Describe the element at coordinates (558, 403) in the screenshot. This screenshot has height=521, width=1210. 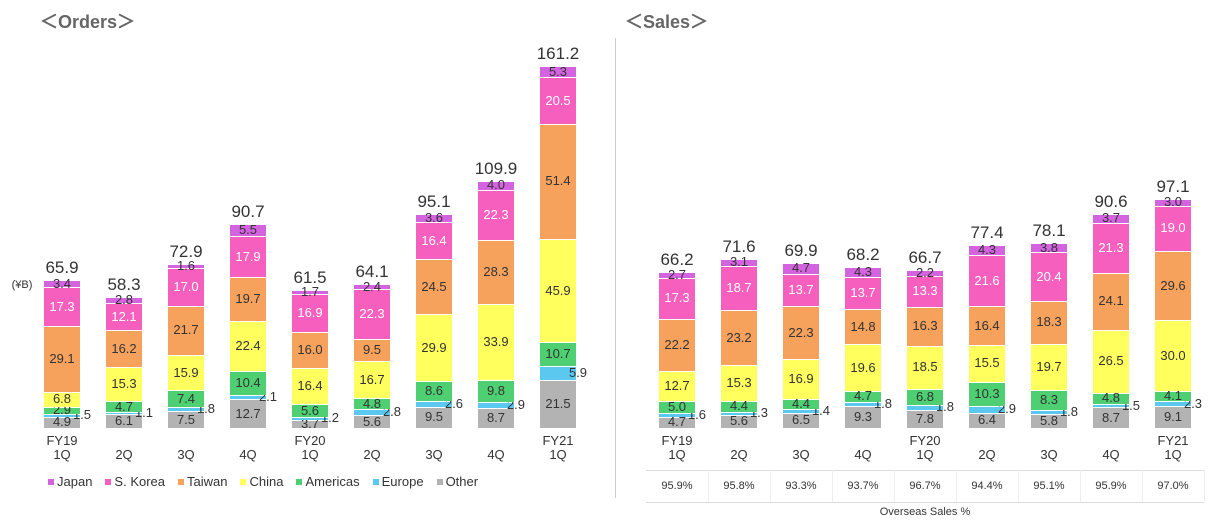
I see `data-label: 21.5` at that location.